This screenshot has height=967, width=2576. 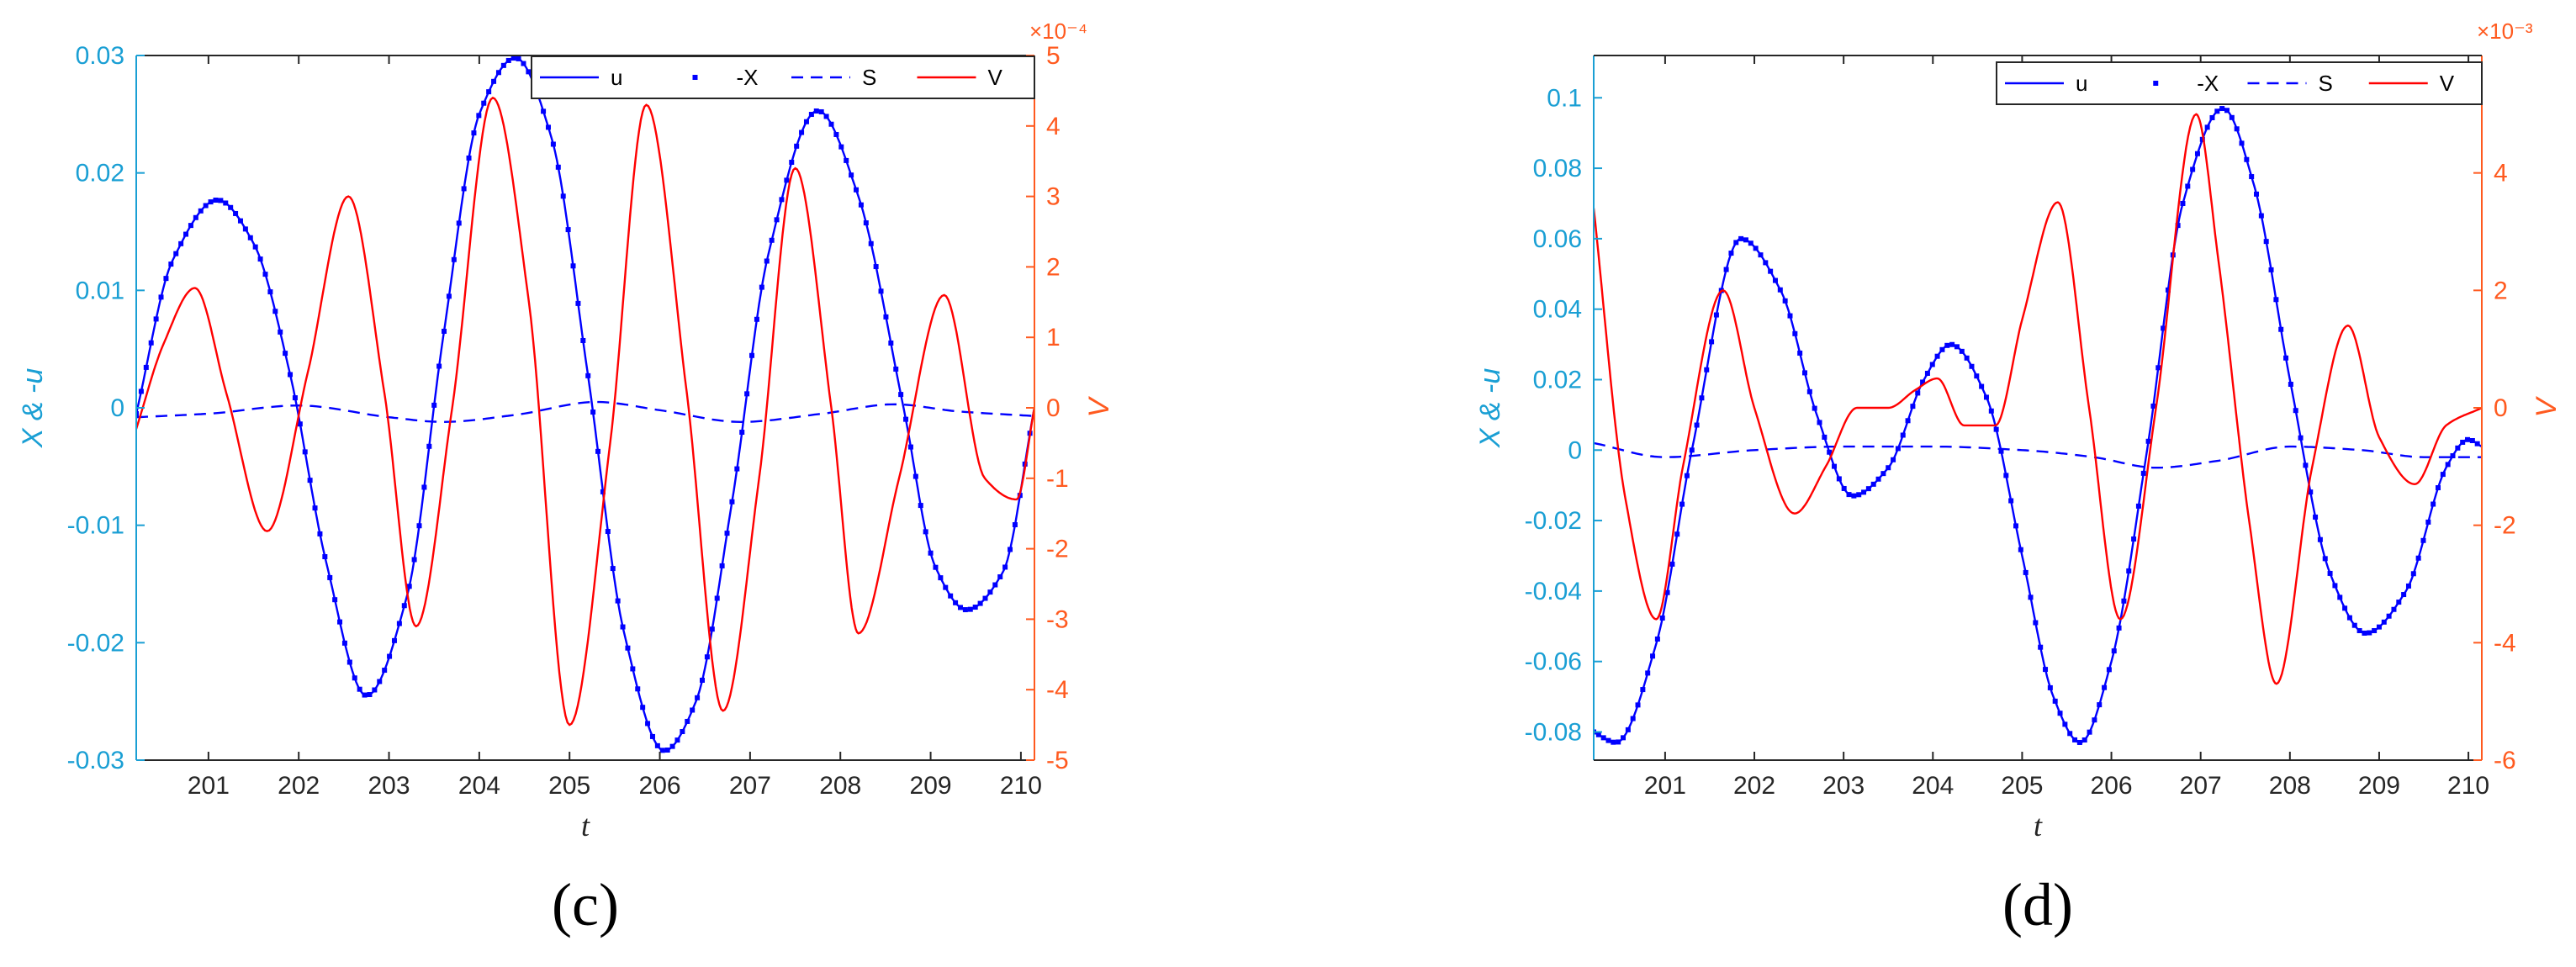 What do you see at coordinates (1553, 521) in the screenshot?
I see `y-tick-label-left: -0.02` at bounding box center [1553, 521].